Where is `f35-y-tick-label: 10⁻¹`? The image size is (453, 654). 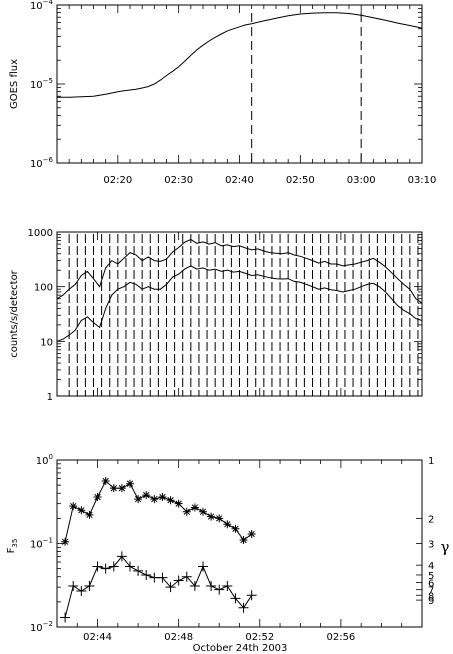 f35-y-tick-label: 10⁻¹ is located at coordinates (41, 544).